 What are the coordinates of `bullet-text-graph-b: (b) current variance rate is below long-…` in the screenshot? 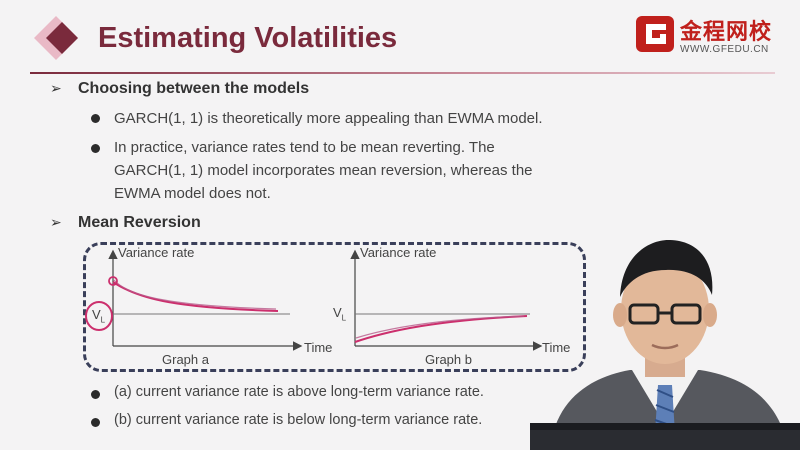 It's located at (298, 420).